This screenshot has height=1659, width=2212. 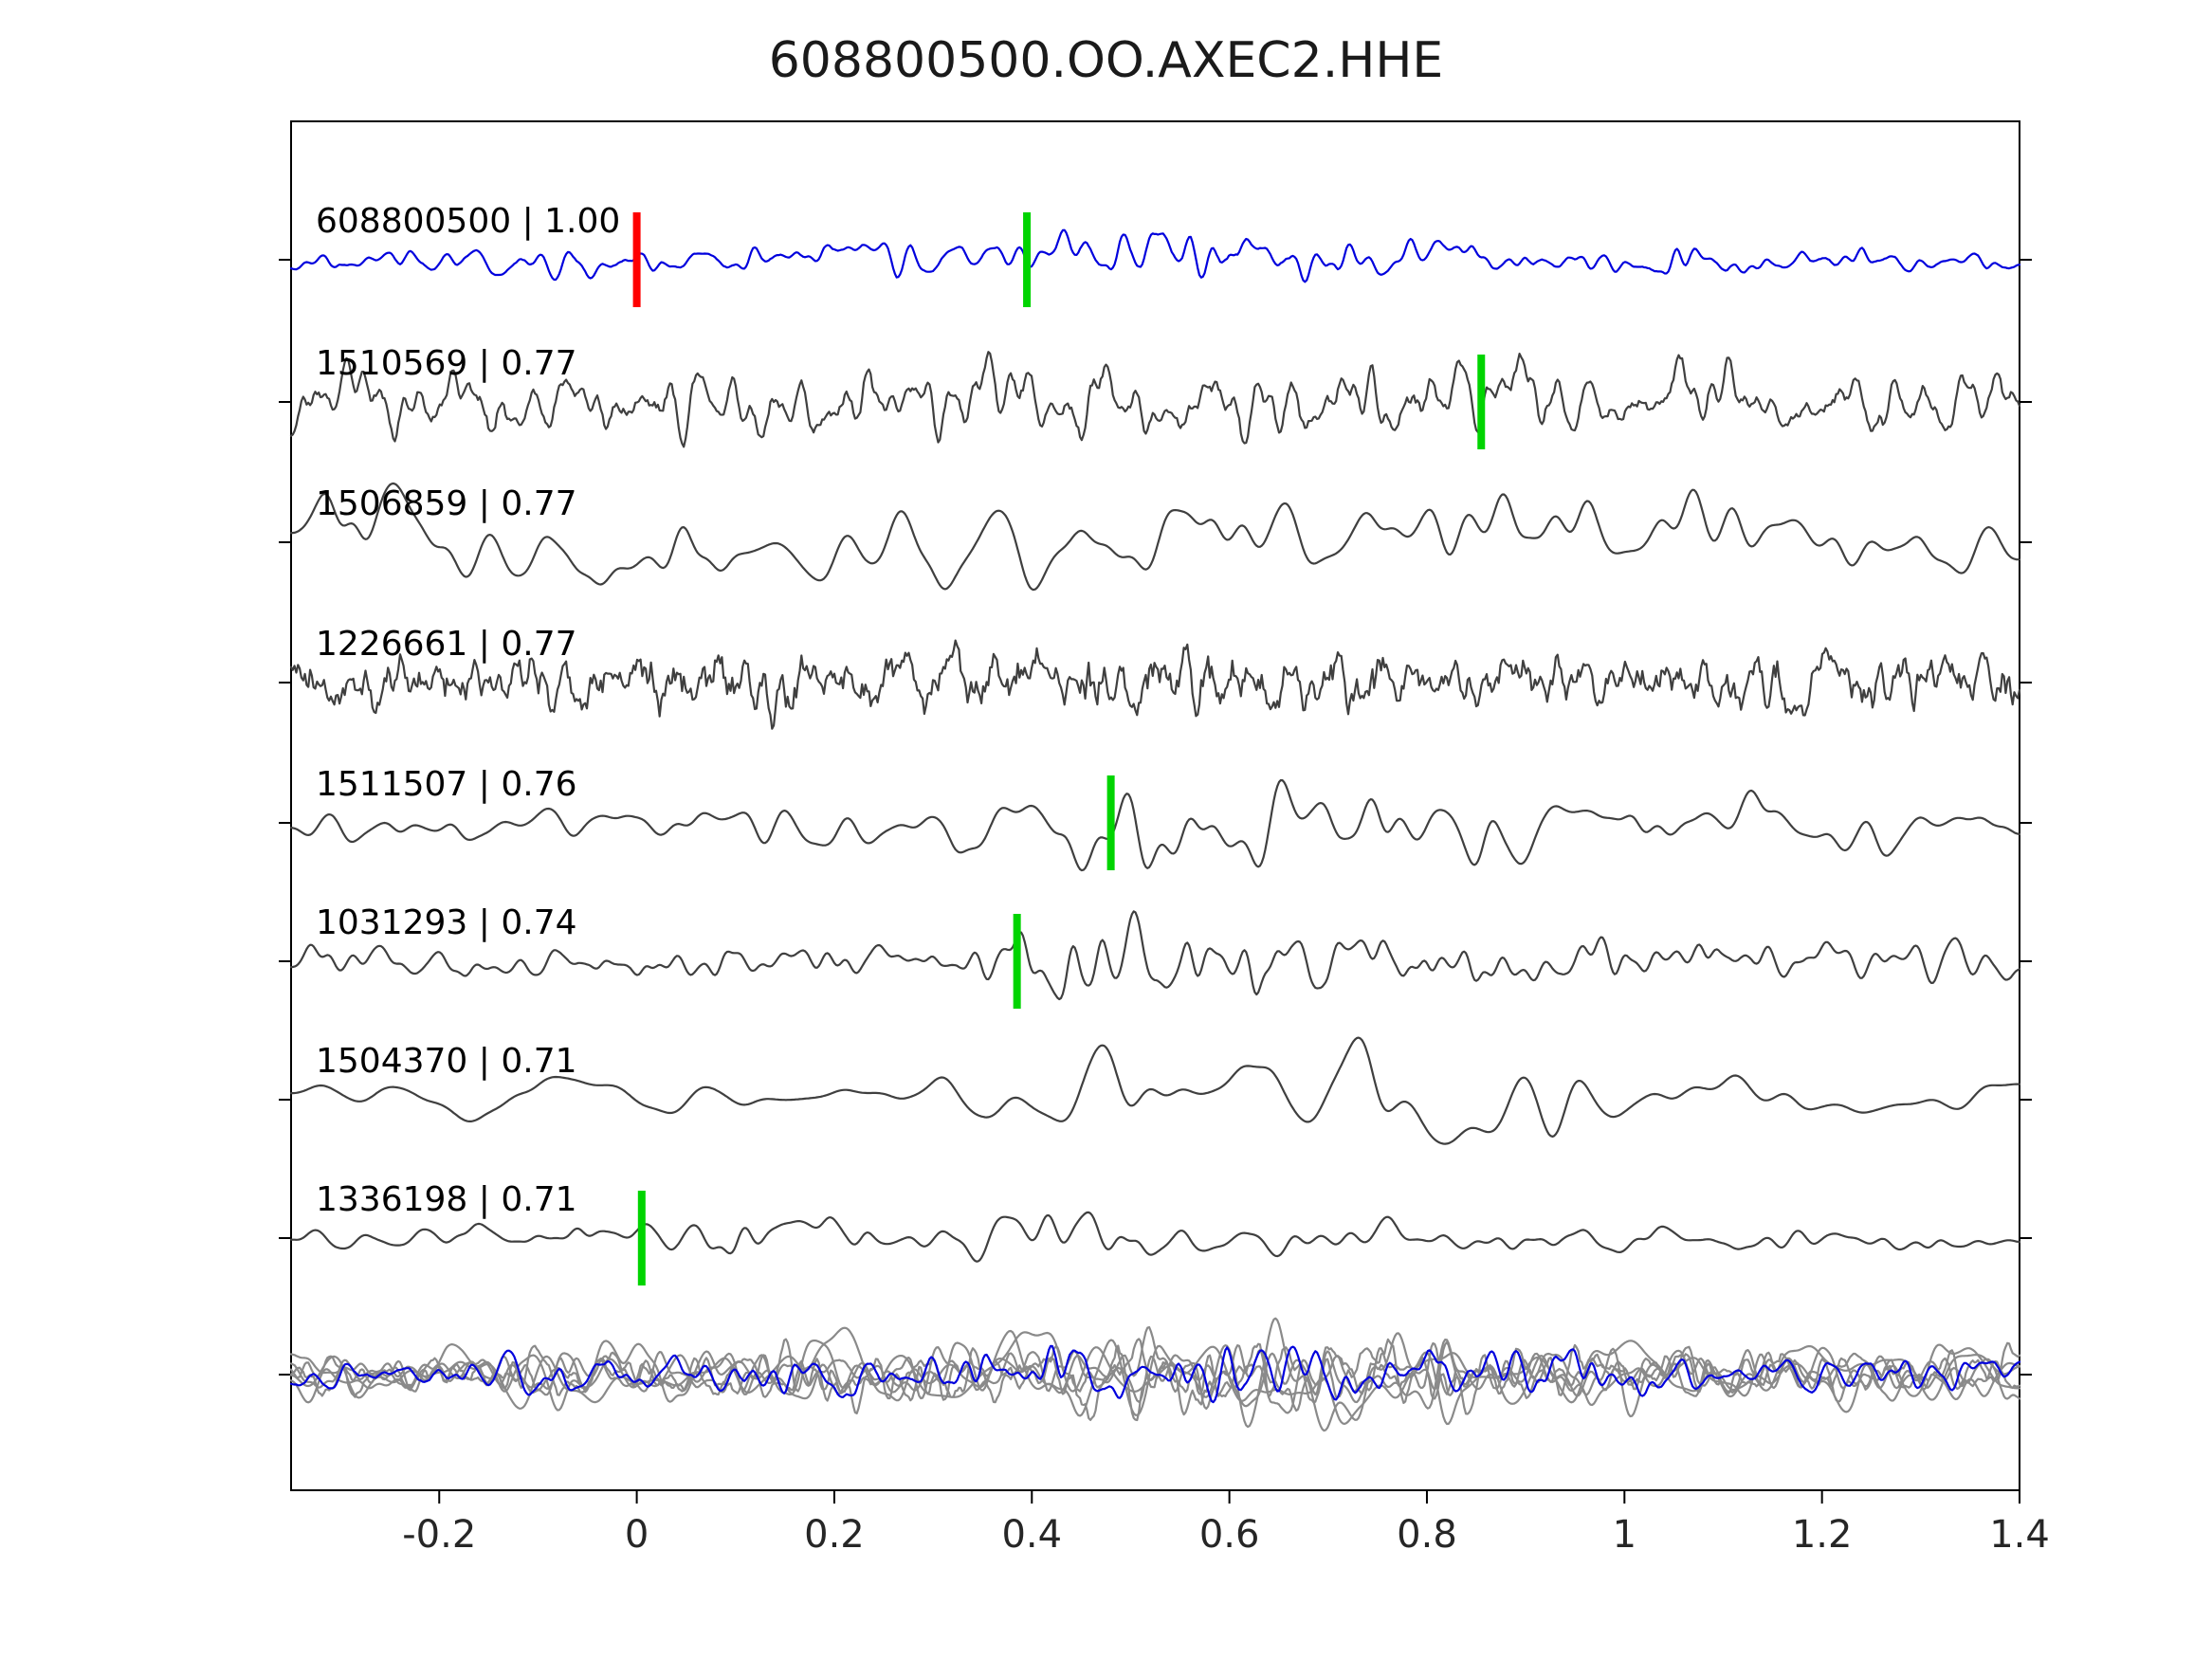 I want to click on trace-label-template: 608800500 | 1.00, so click(x=468, y=221).